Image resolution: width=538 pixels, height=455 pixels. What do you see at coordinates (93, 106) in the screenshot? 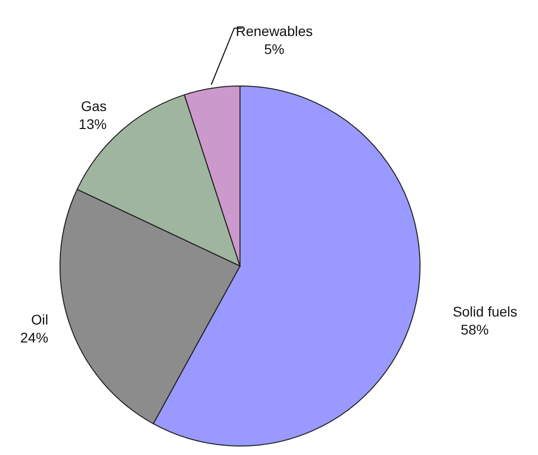
I see `slice-label: Gas` at bounding box center [93, 106].